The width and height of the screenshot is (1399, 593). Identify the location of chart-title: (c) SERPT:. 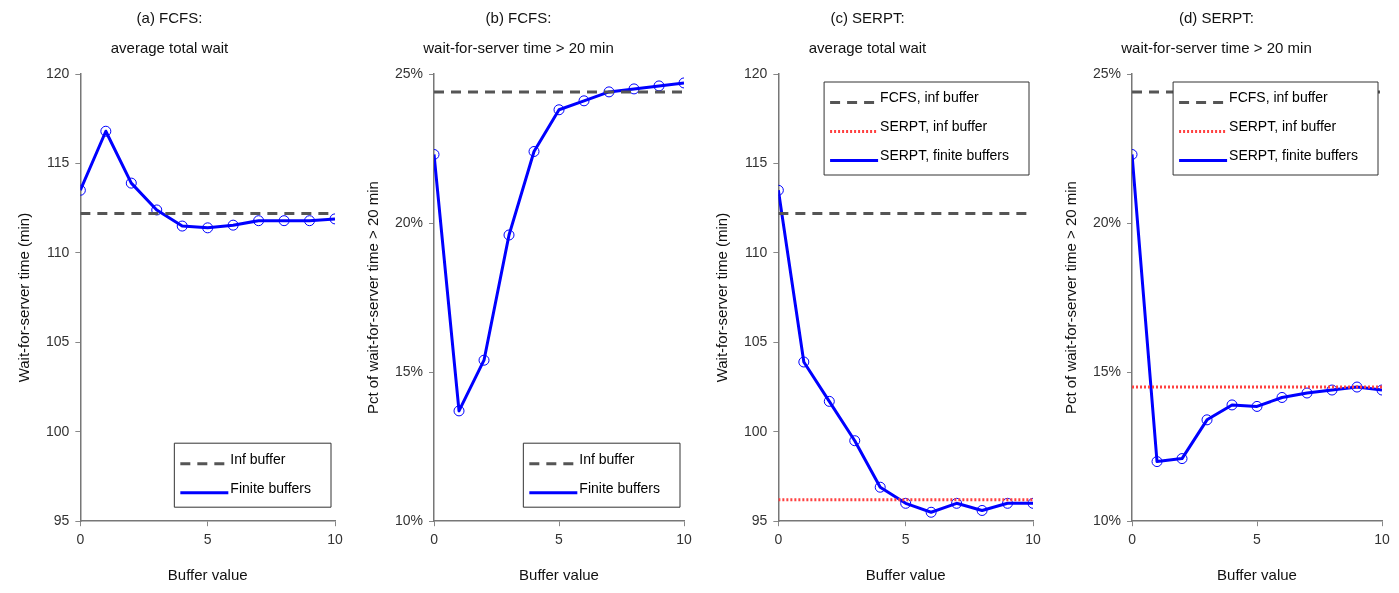
(867, 18).